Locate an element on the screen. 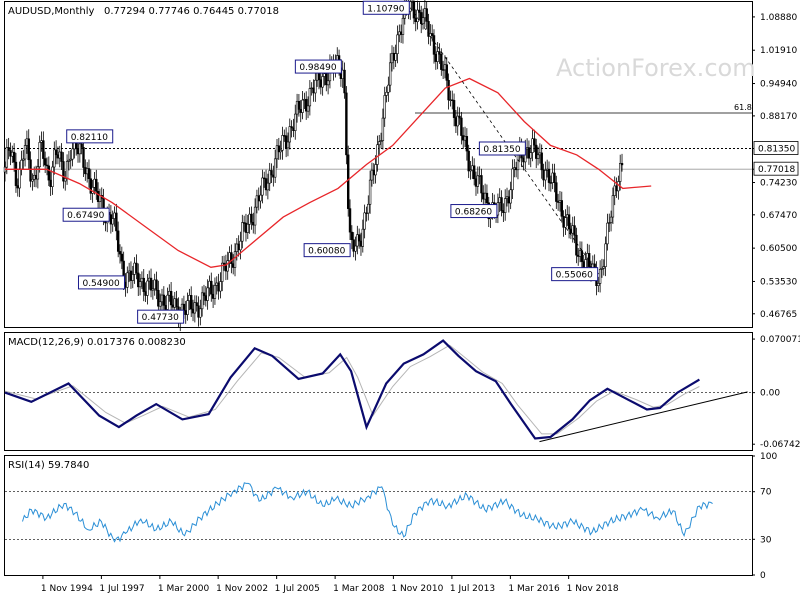 This screenshot has height=604, width=800. rsi-tick-label: 100 is located at coordinates (768, 457).